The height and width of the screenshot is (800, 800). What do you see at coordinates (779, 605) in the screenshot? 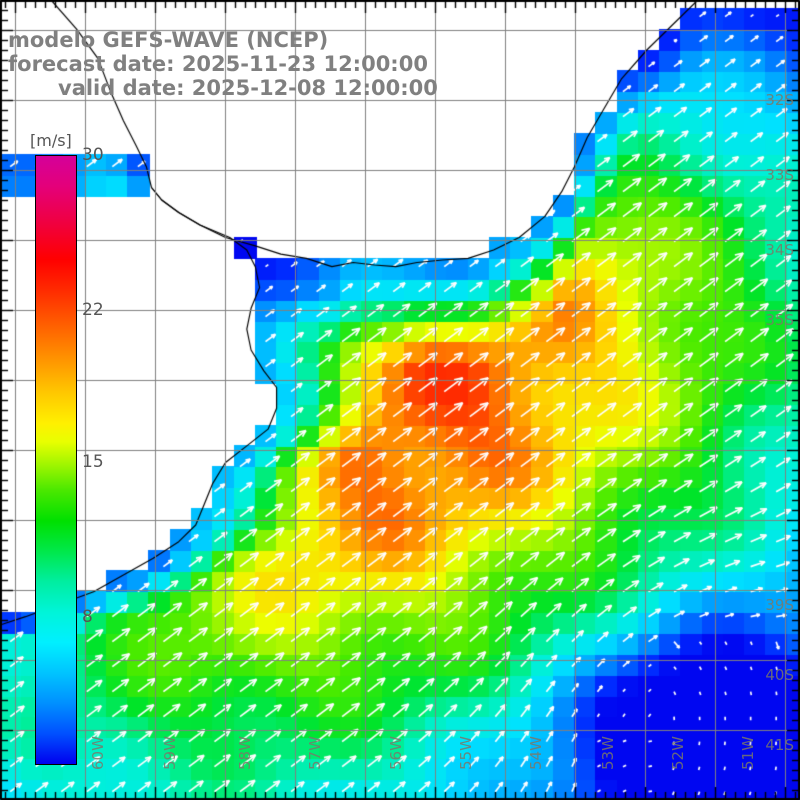
I see `latitude-tick: 39S` at bounding box center [779, 605].